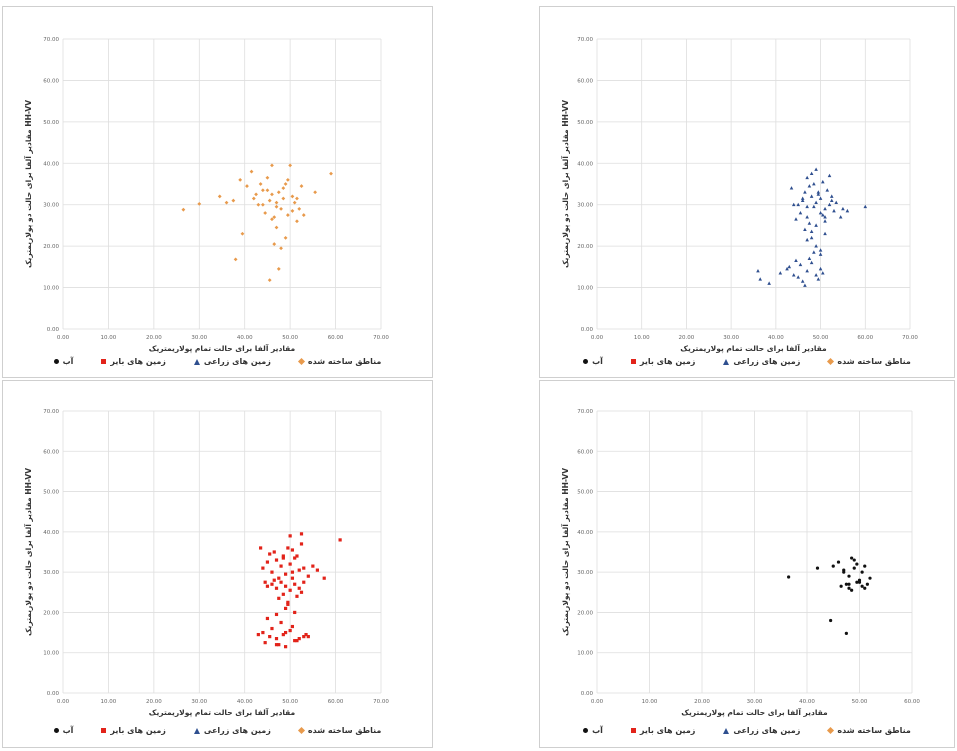 Image resolution: width=957 pixels, height=751 pixels. I want to click on x-tick-label: 20.00, so click(702, 702).